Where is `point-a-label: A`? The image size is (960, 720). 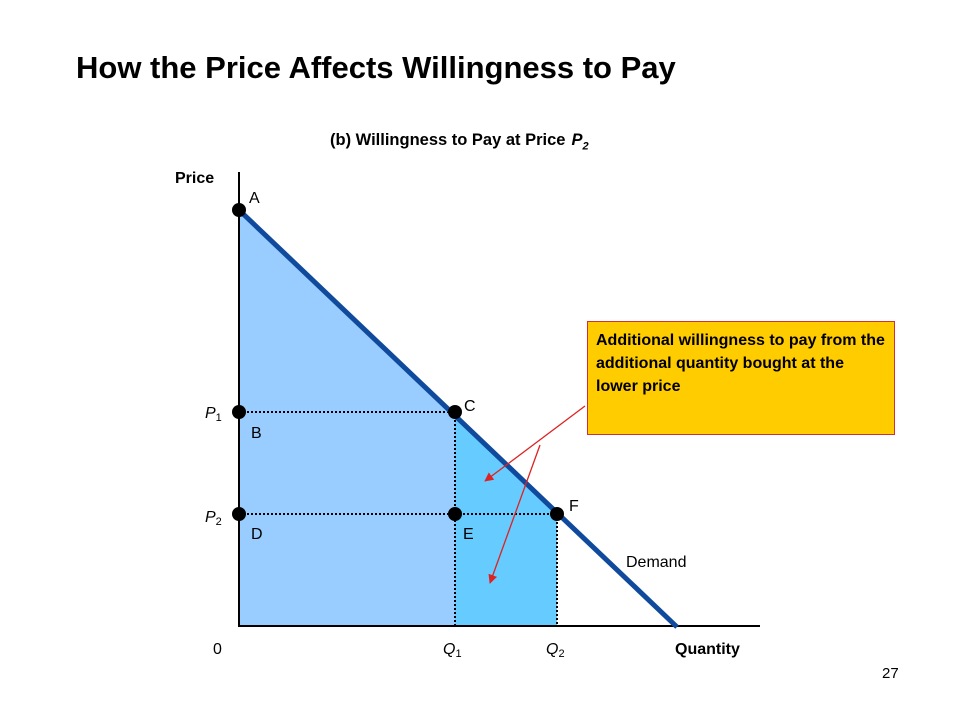 point-a-label: A is located at coordinates (254, 198).